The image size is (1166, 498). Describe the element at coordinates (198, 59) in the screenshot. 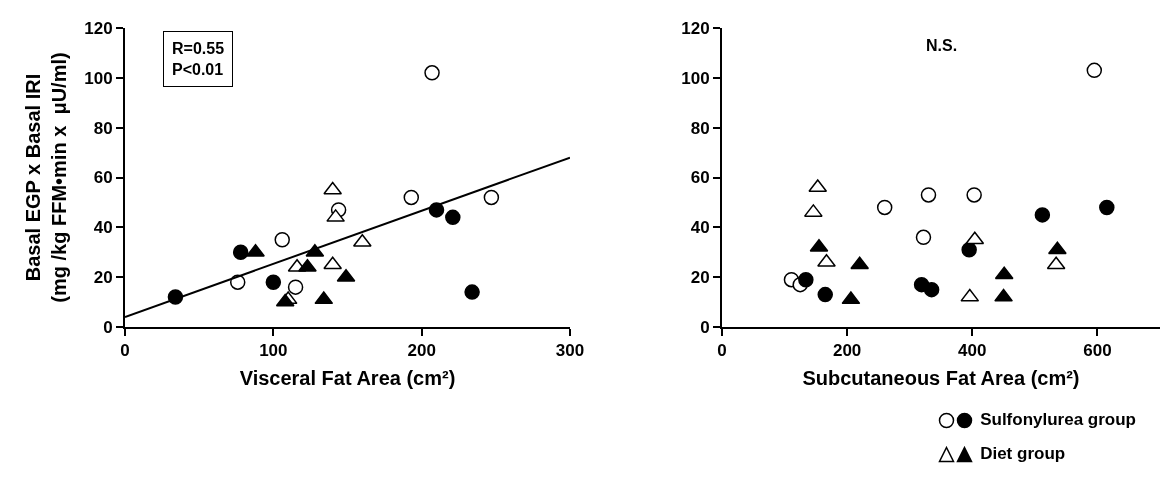

I see `annotation: R=0.55 P<0.01` at that location.